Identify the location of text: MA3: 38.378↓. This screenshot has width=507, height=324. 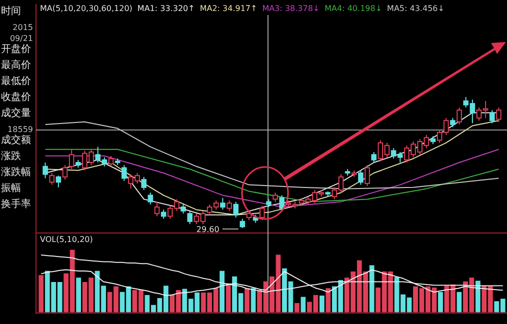
(291, 8).